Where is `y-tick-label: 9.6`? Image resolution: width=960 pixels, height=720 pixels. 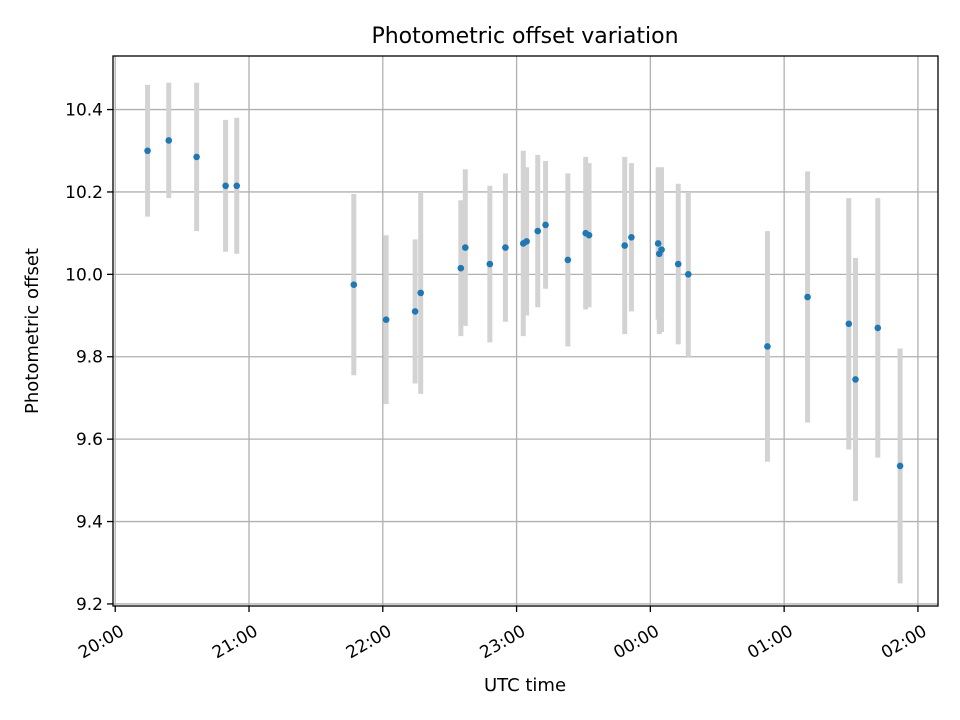
y-tick-label: 9.6 is located at coordinates (89, 440).